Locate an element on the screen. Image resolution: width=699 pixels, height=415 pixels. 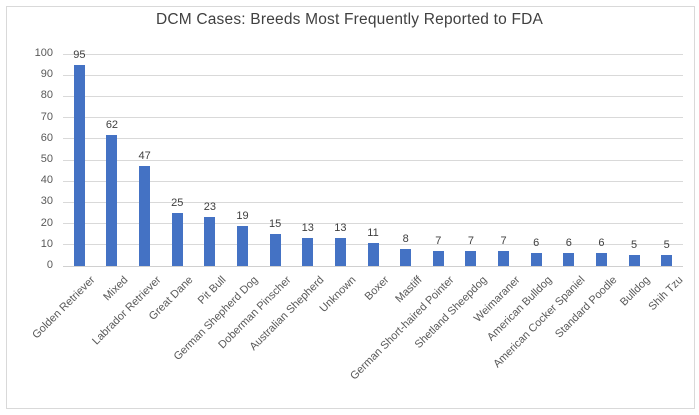
bar-value-label: 8 is located at coordinates (405, 239).